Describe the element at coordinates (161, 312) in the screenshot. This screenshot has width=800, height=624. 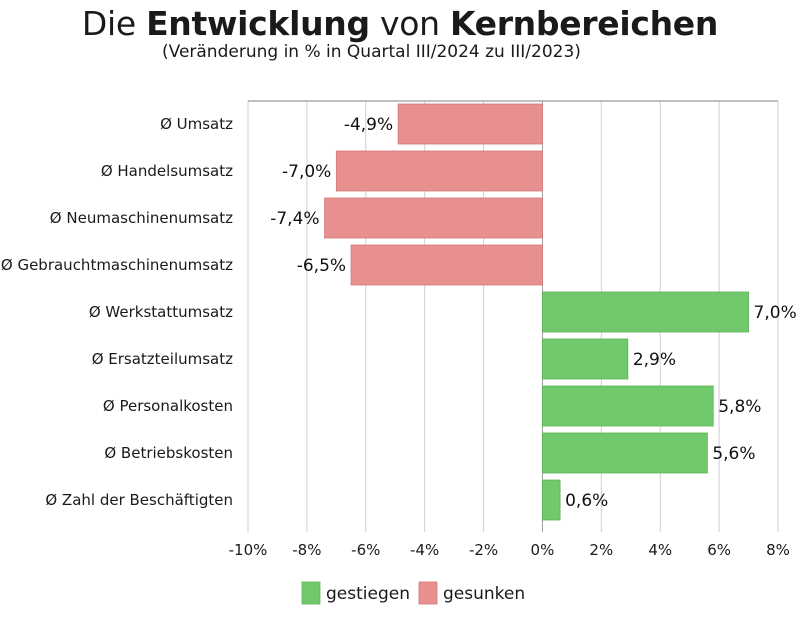
I see `category-label: Ø Werkstattumsatz` at that location.